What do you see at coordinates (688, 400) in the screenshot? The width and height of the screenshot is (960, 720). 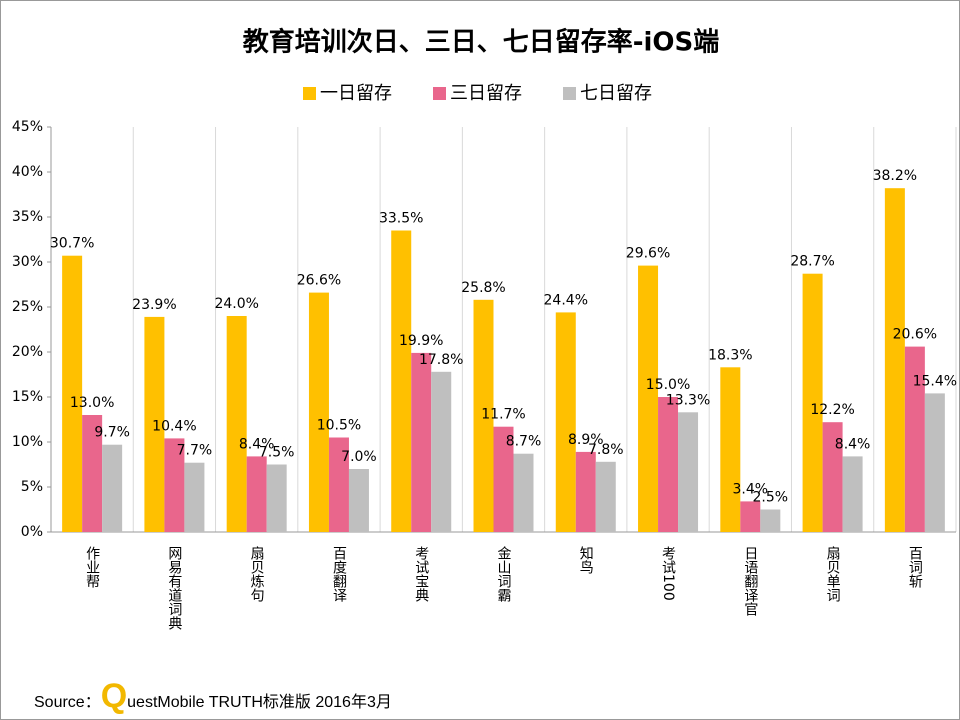 I see `value-label: 13.3%` at bounding box center [688, 400].